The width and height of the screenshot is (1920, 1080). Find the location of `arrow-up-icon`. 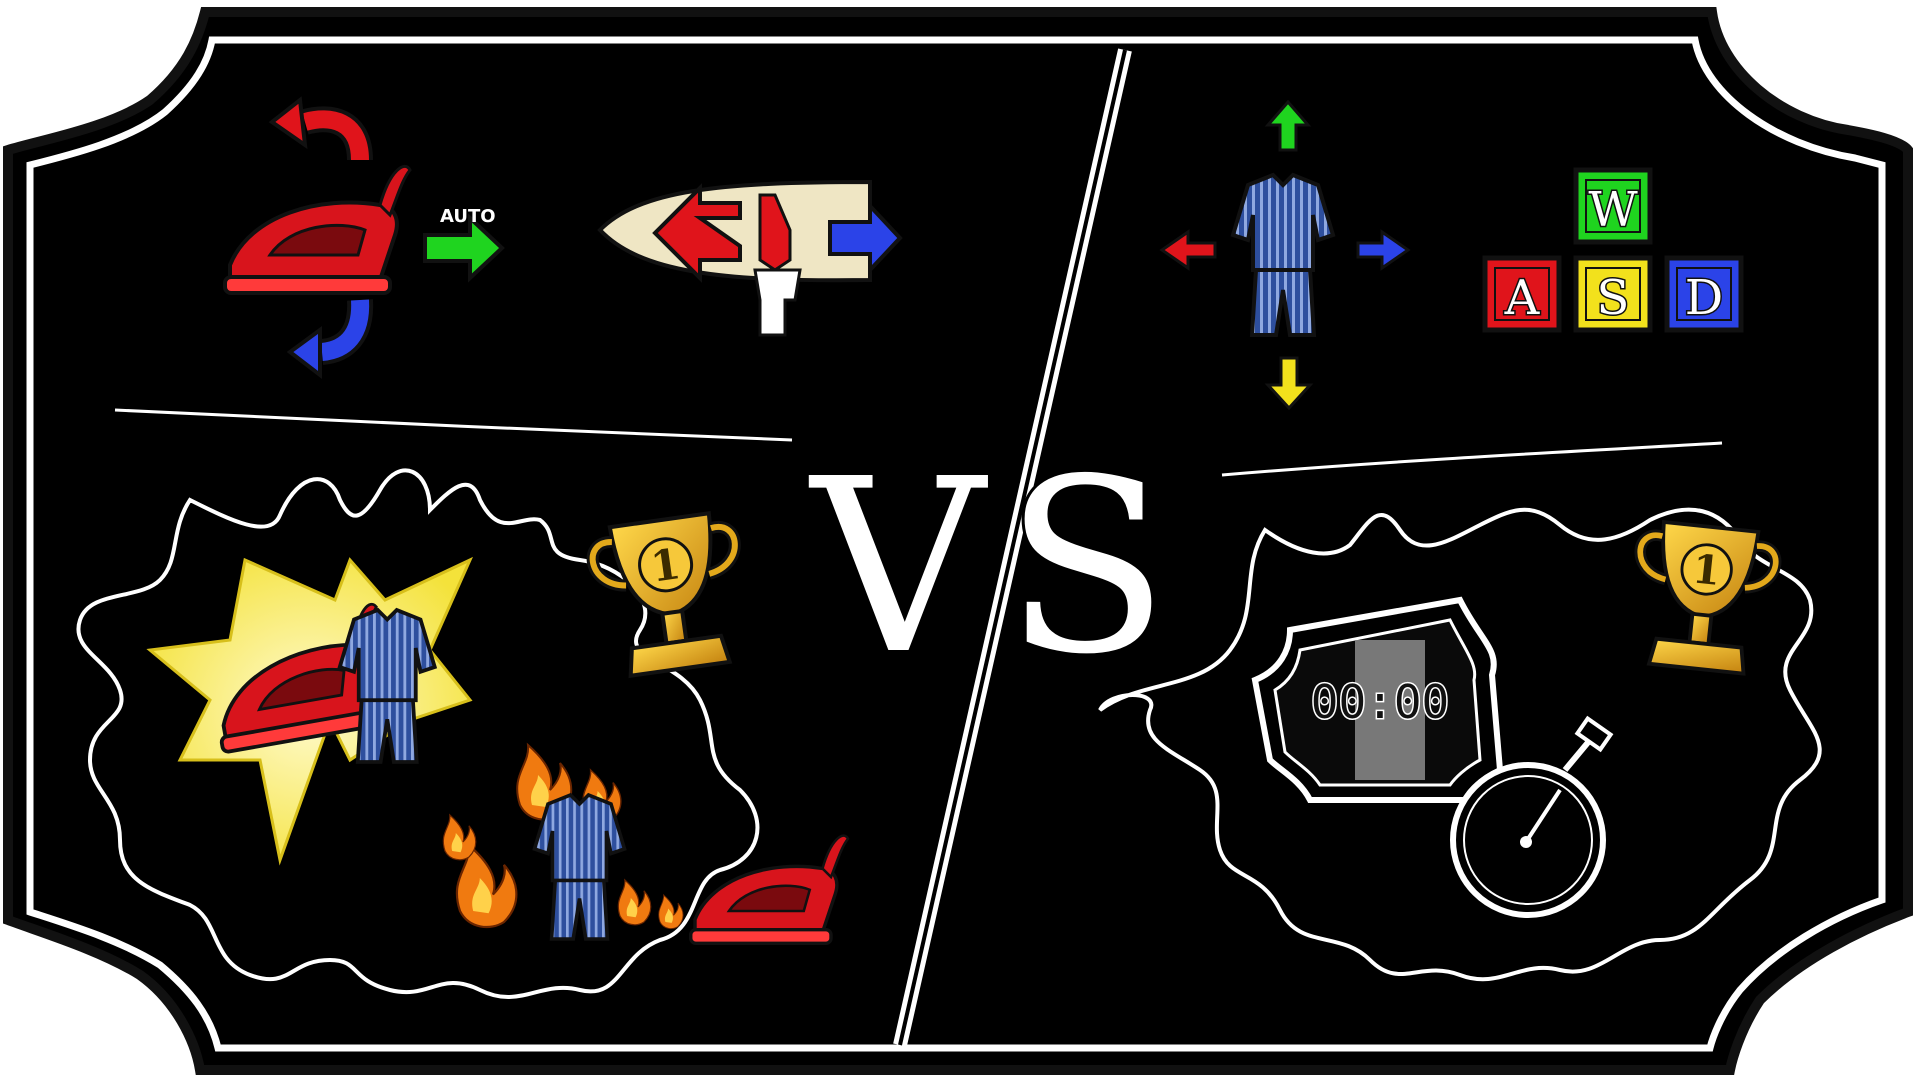

arrow-up-icon is located at coordinates (1288, 125).